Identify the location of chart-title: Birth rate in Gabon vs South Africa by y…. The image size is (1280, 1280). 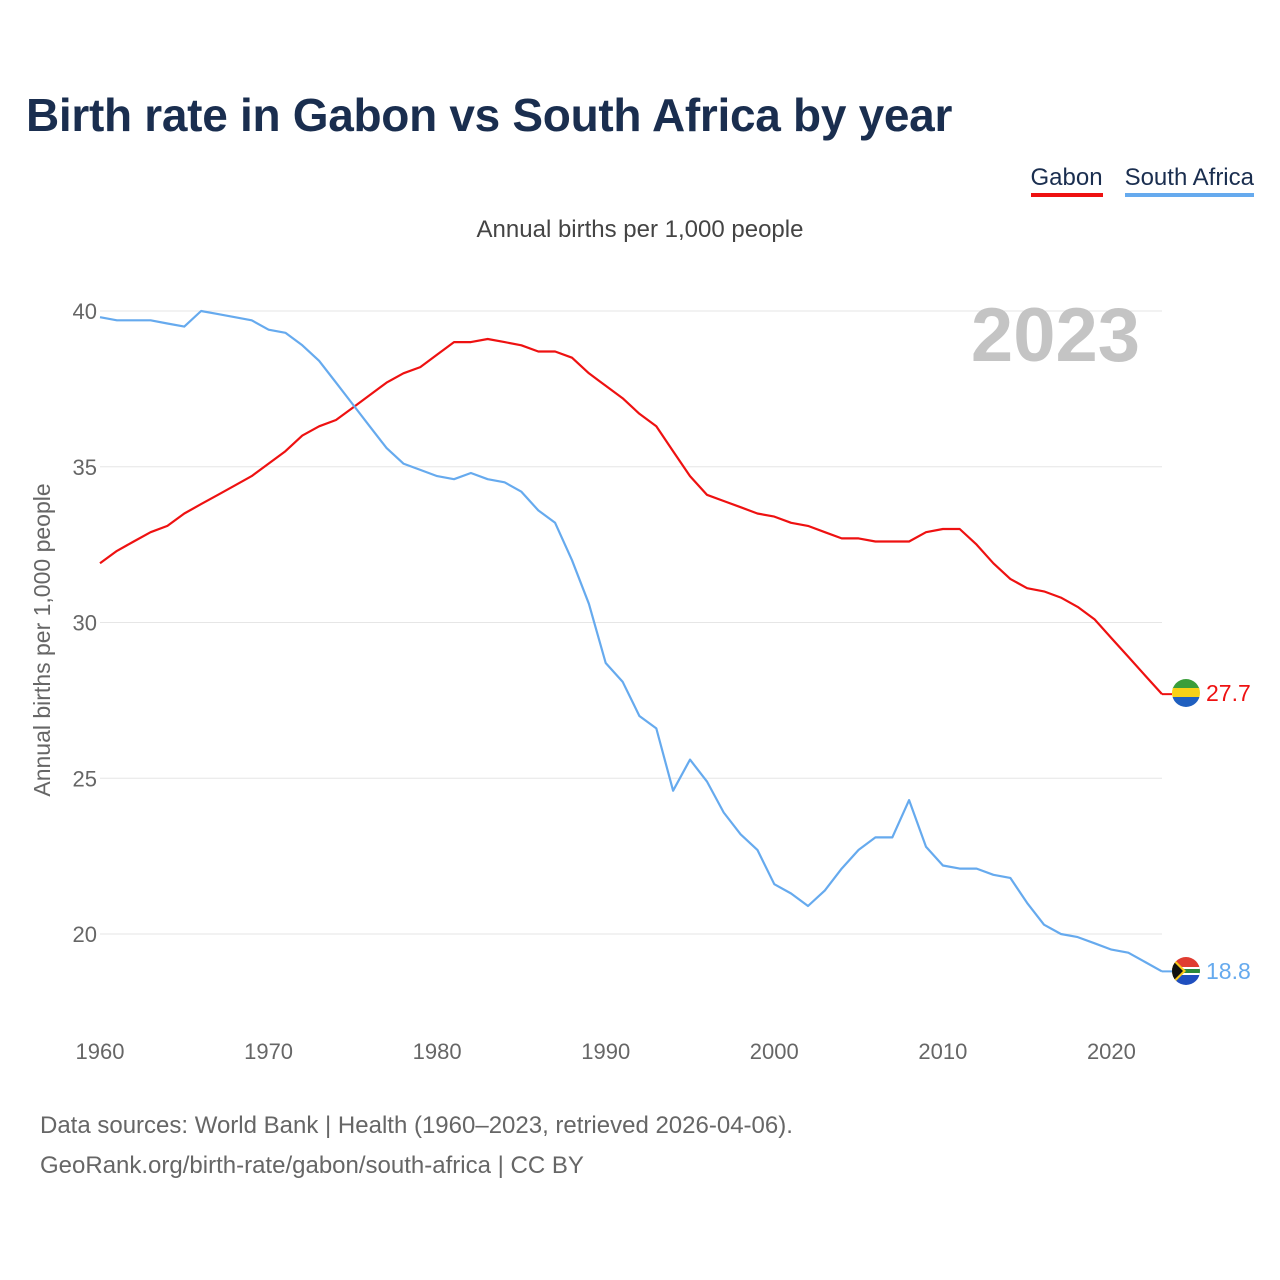
(489, 115).